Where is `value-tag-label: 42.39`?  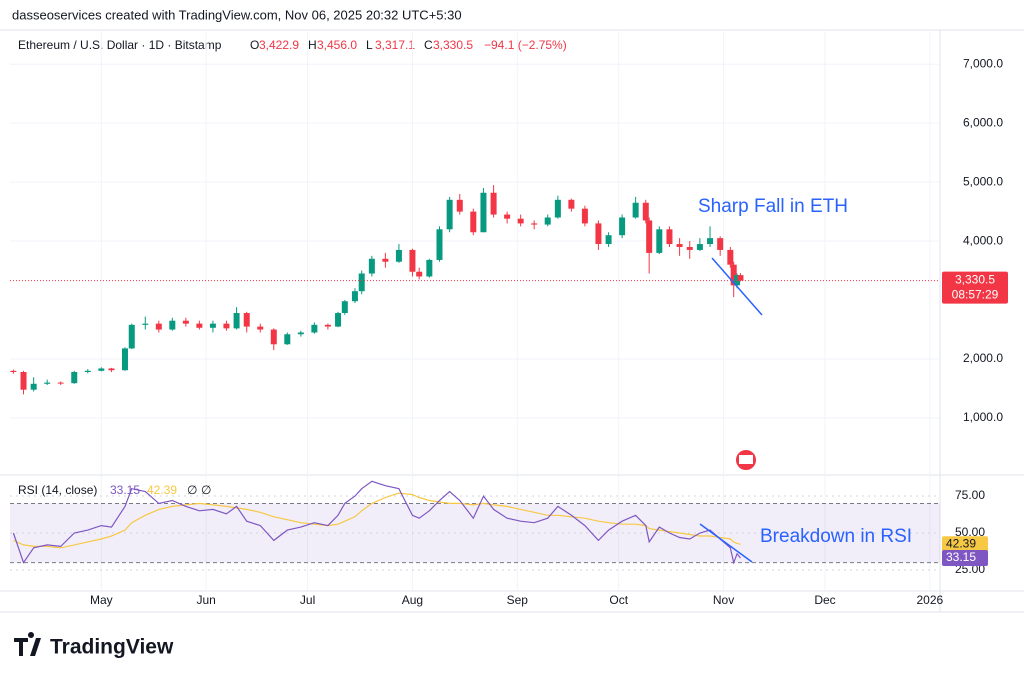 value-tag-label: 42.39 is located at coordinates (961, 543).